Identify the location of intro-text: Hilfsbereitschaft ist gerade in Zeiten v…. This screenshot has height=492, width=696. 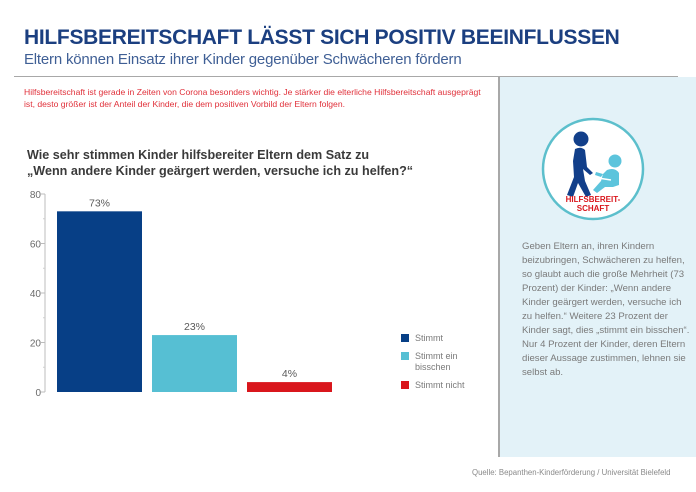
(252, 98).